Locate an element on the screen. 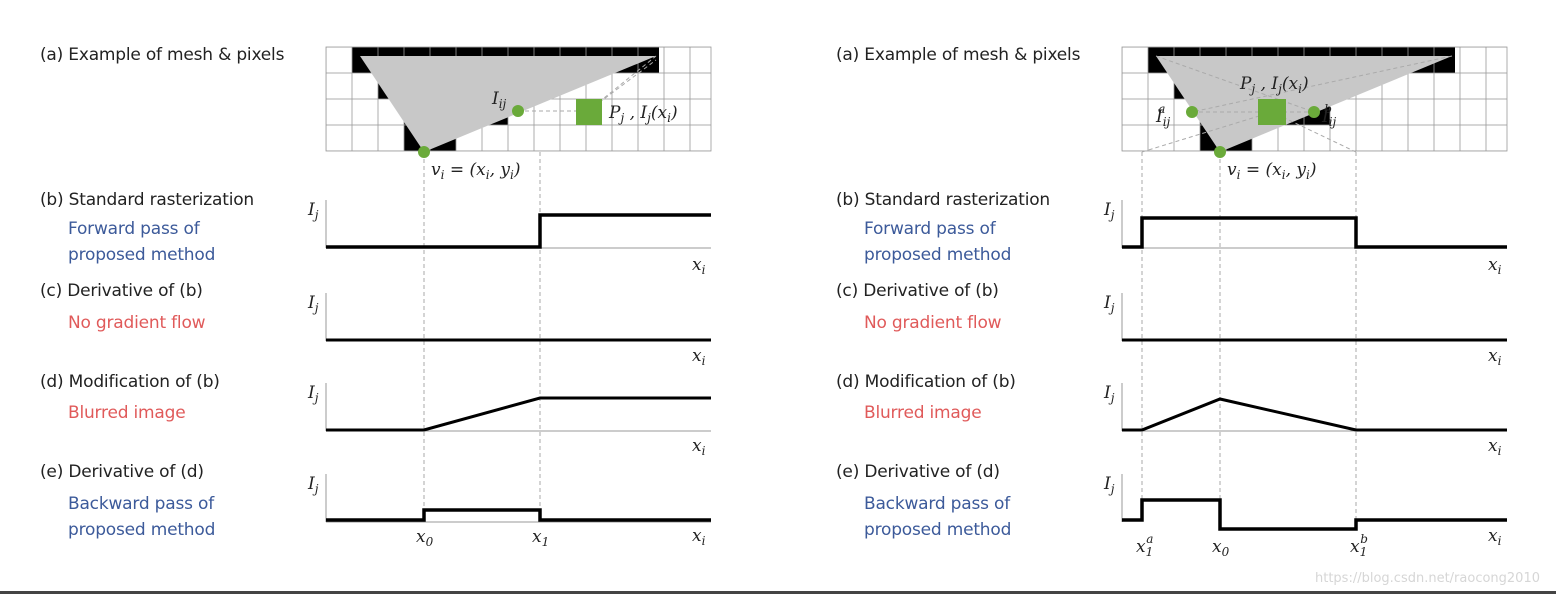 This screenshot has width=1556, height=594. left-triangle is located at coordinates (508, 104).